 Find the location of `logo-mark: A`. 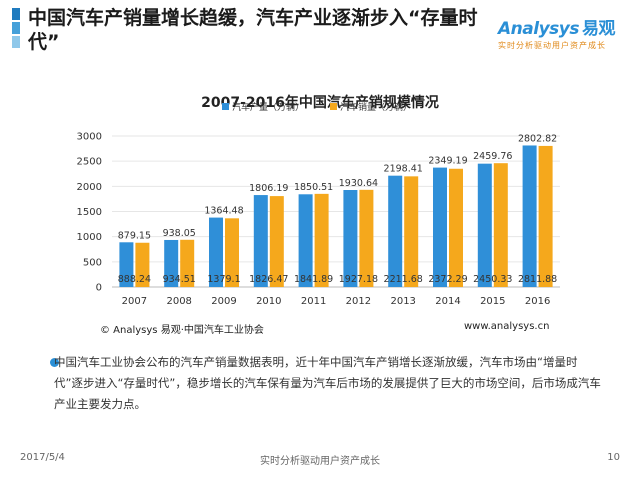

logo-mark: A is located at coordinates (504, 29).